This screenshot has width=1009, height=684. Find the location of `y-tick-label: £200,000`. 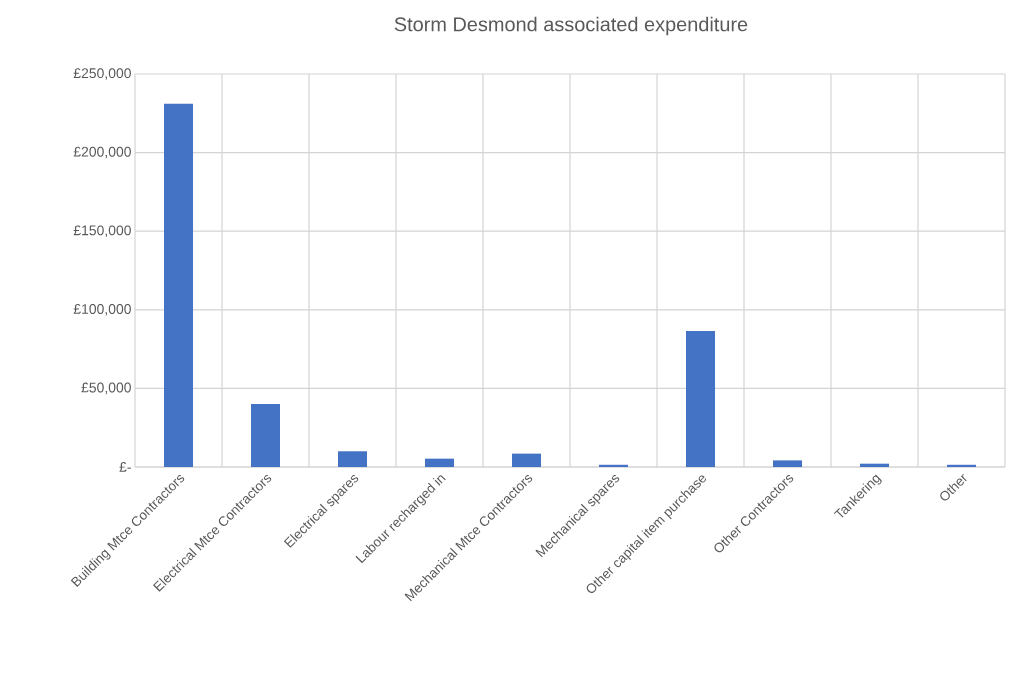

y-tick-label: £200,000 is located at coordinates (102, 152).